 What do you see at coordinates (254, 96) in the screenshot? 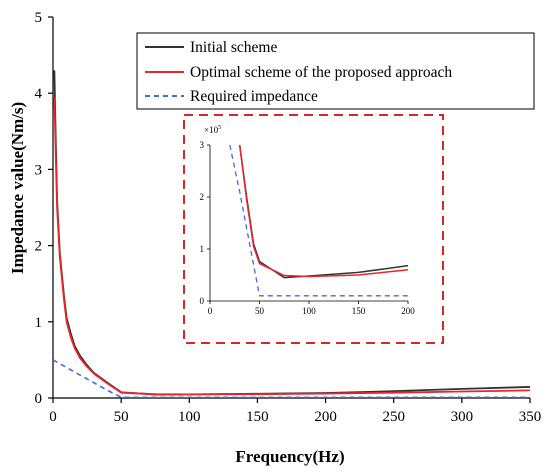
I see `legend-label-required: Required impedance` at bounding box center [254, 96].